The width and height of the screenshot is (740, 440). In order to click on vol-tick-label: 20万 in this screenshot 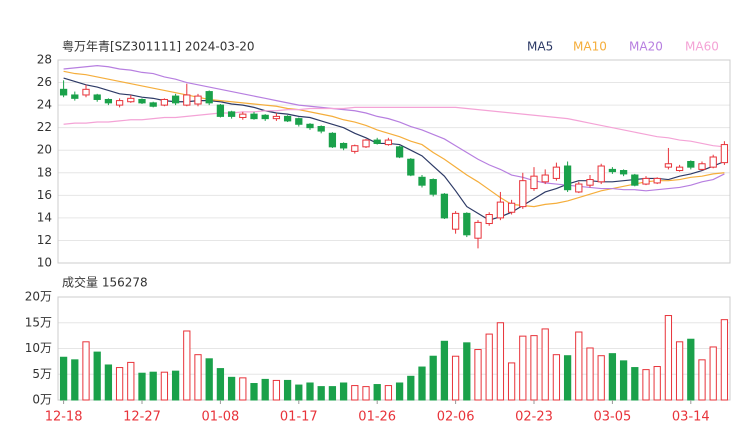, I will do `click(38, 297)`.